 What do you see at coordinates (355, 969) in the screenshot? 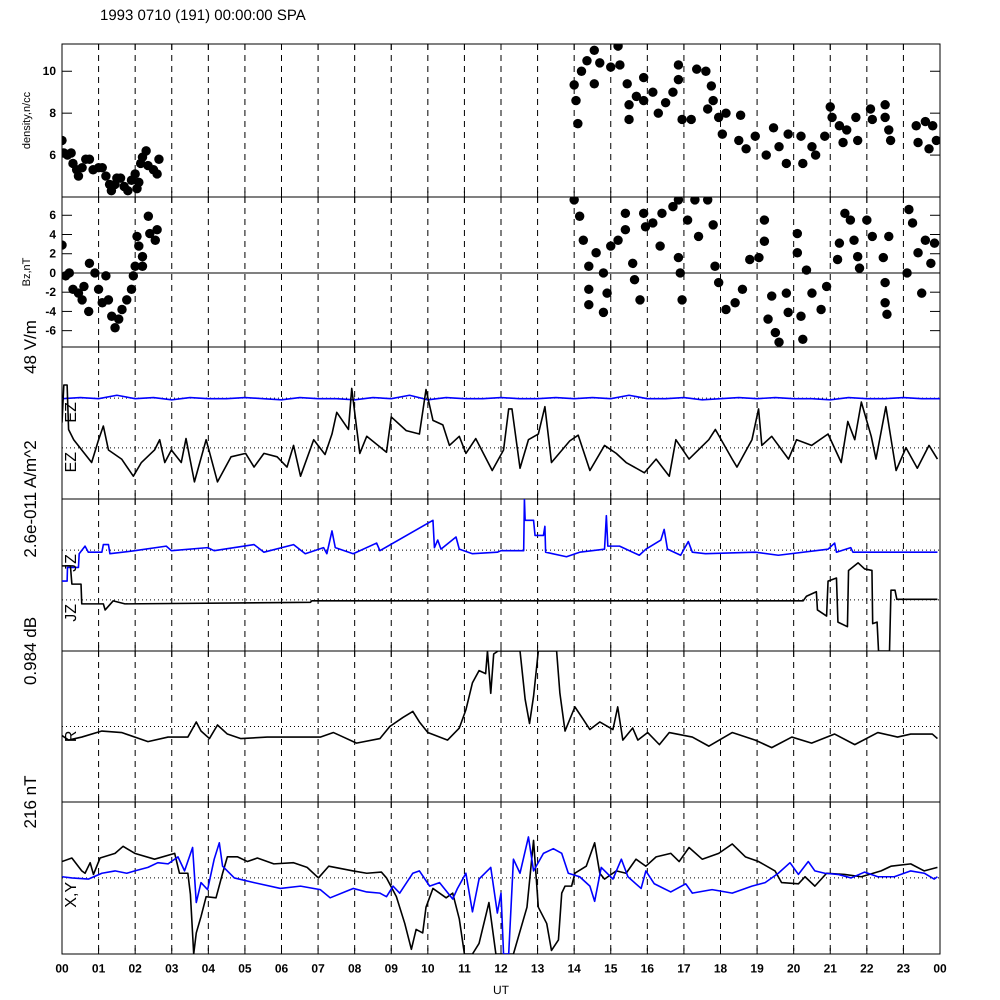
I see `x-tick-label: 08` at bounding box center [355, 969].